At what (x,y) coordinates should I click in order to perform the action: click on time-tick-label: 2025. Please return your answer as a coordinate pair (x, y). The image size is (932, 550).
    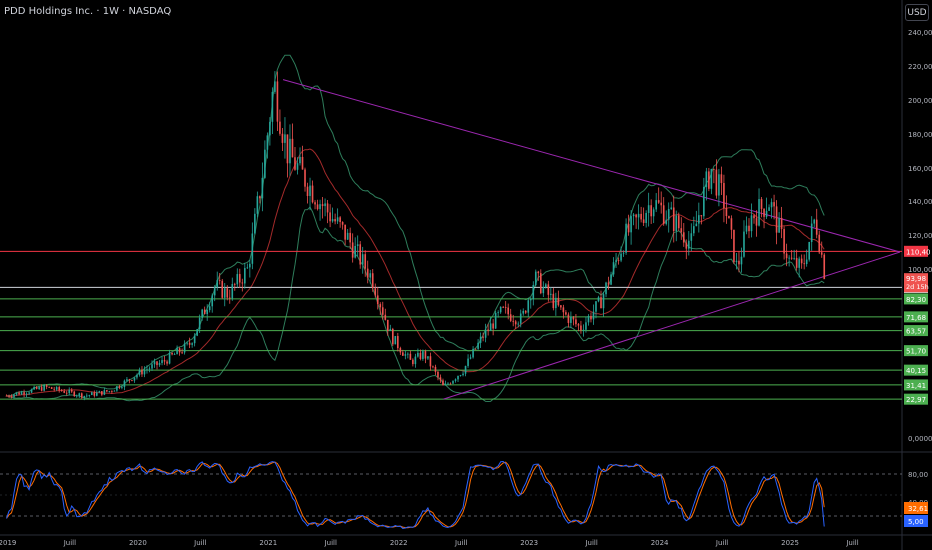
    Looking at the image, I should click on (790, 543).